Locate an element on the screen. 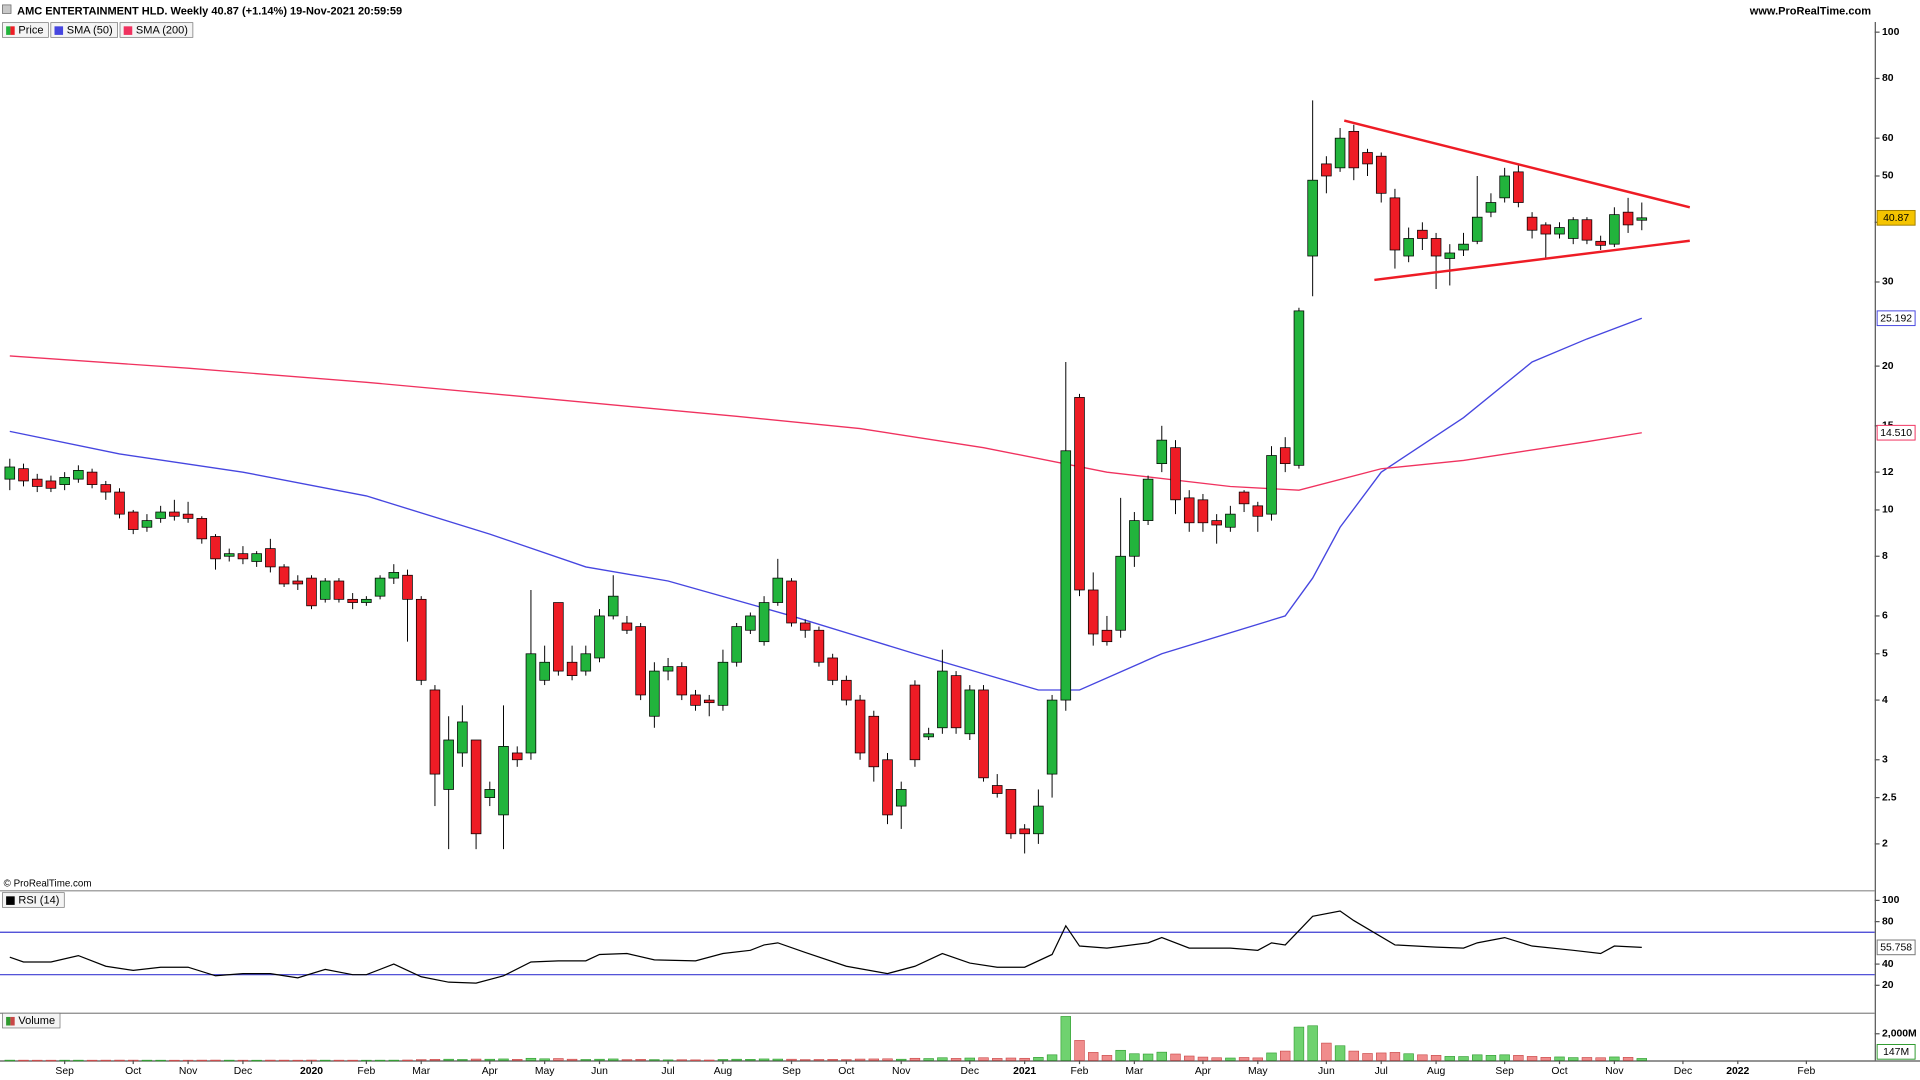 The width and height of the screenshot is (1920, 1080). x-tick-label: Apr is located at coordinates (490, 1071).